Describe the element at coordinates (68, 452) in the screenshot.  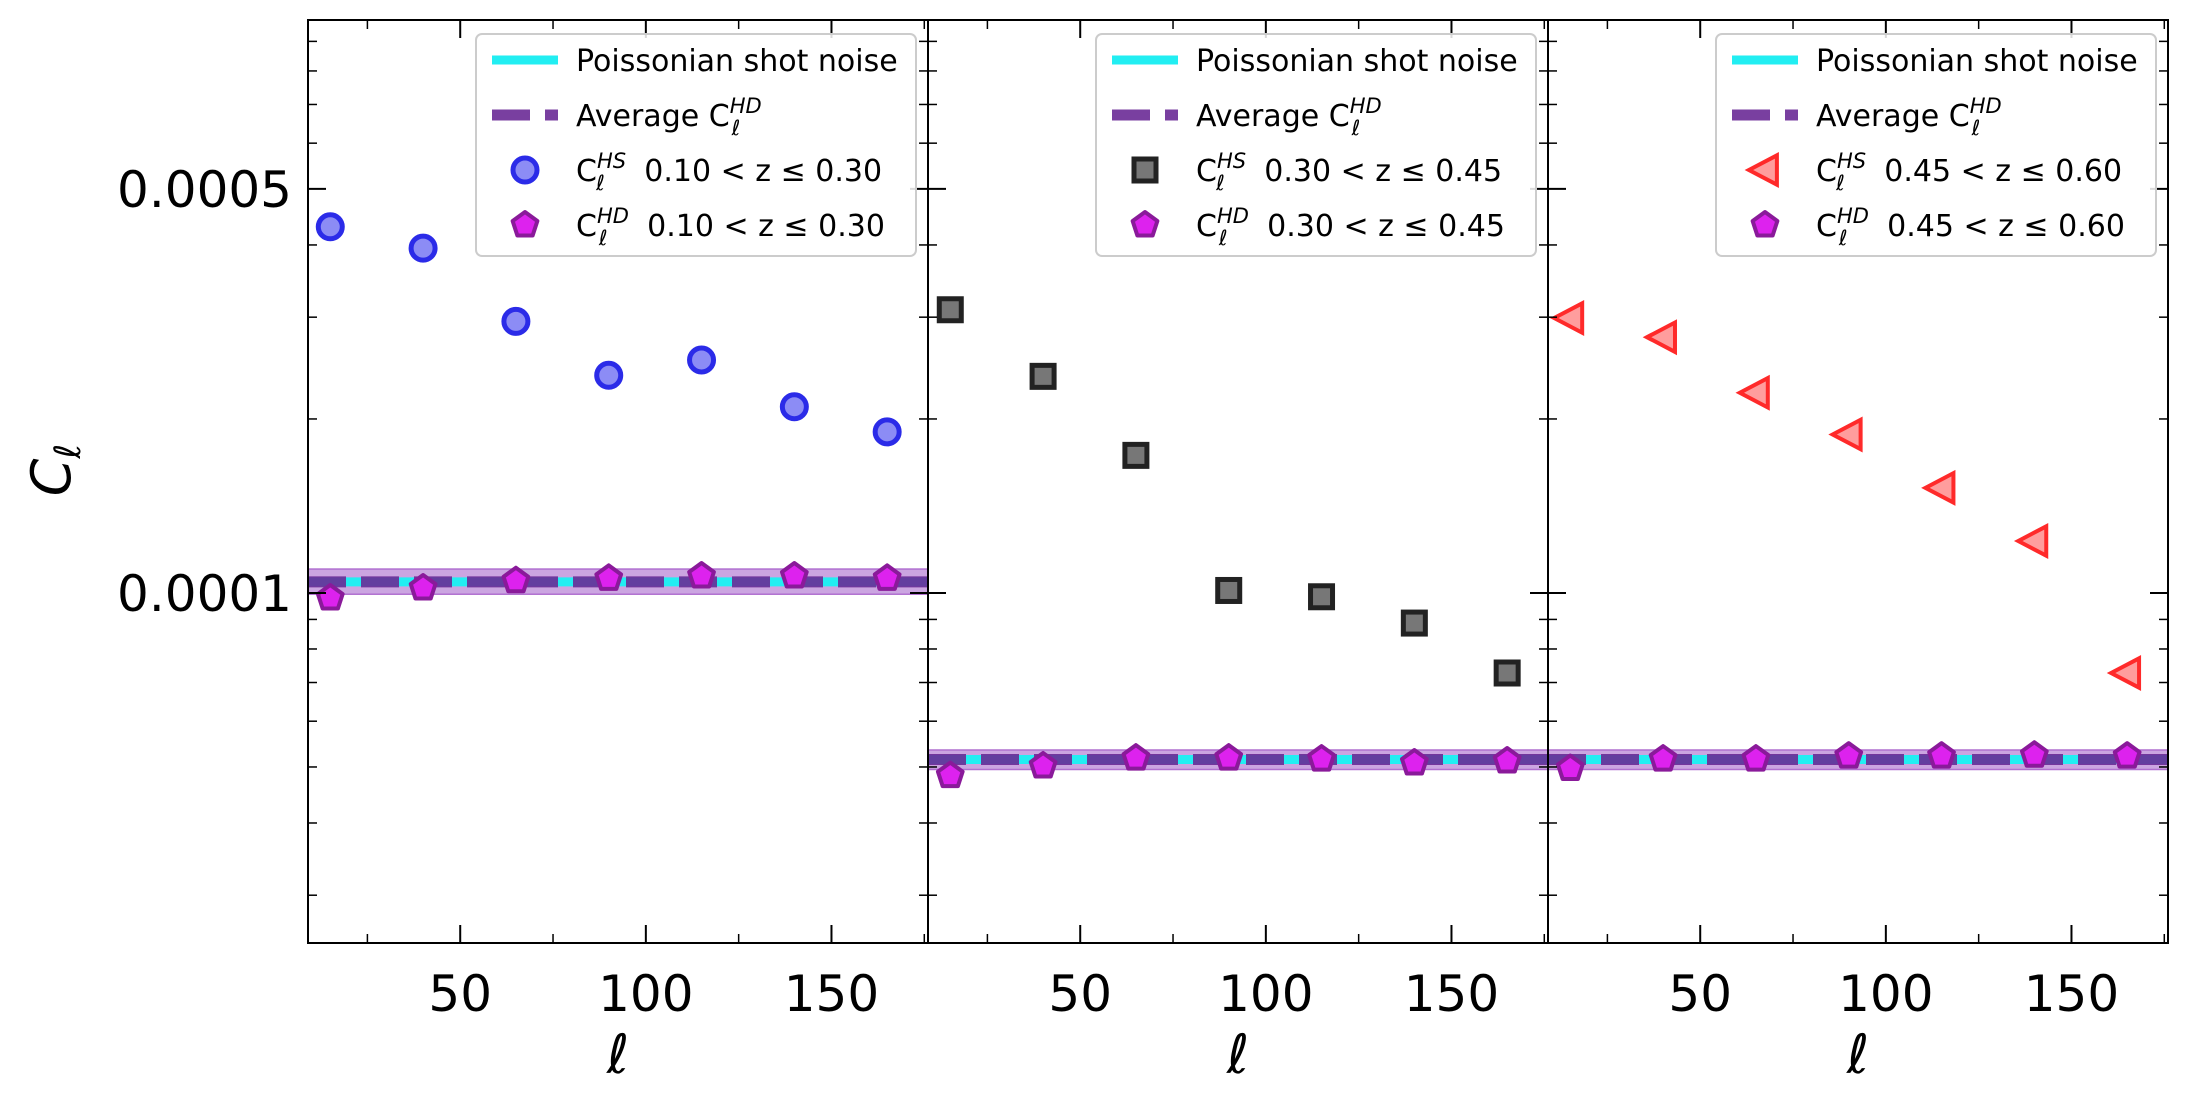
I see `y-axis-title-subscript: ℓ` at that location.